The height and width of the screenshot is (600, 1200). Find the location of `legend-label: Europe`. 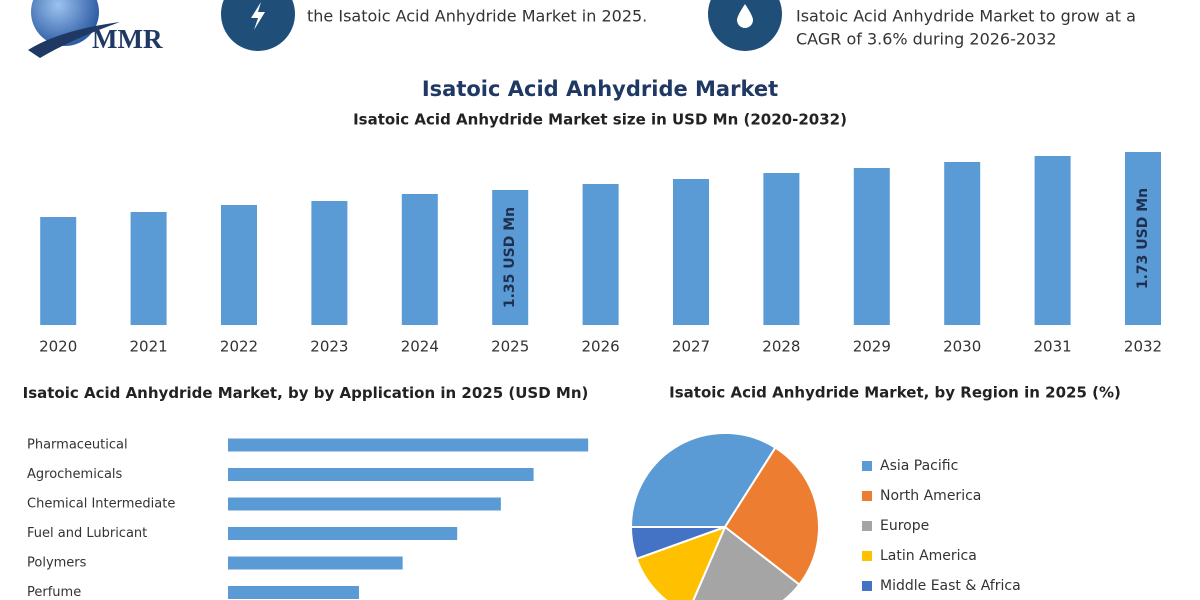

legend-label: Europe is located at coordinates (904, 526).